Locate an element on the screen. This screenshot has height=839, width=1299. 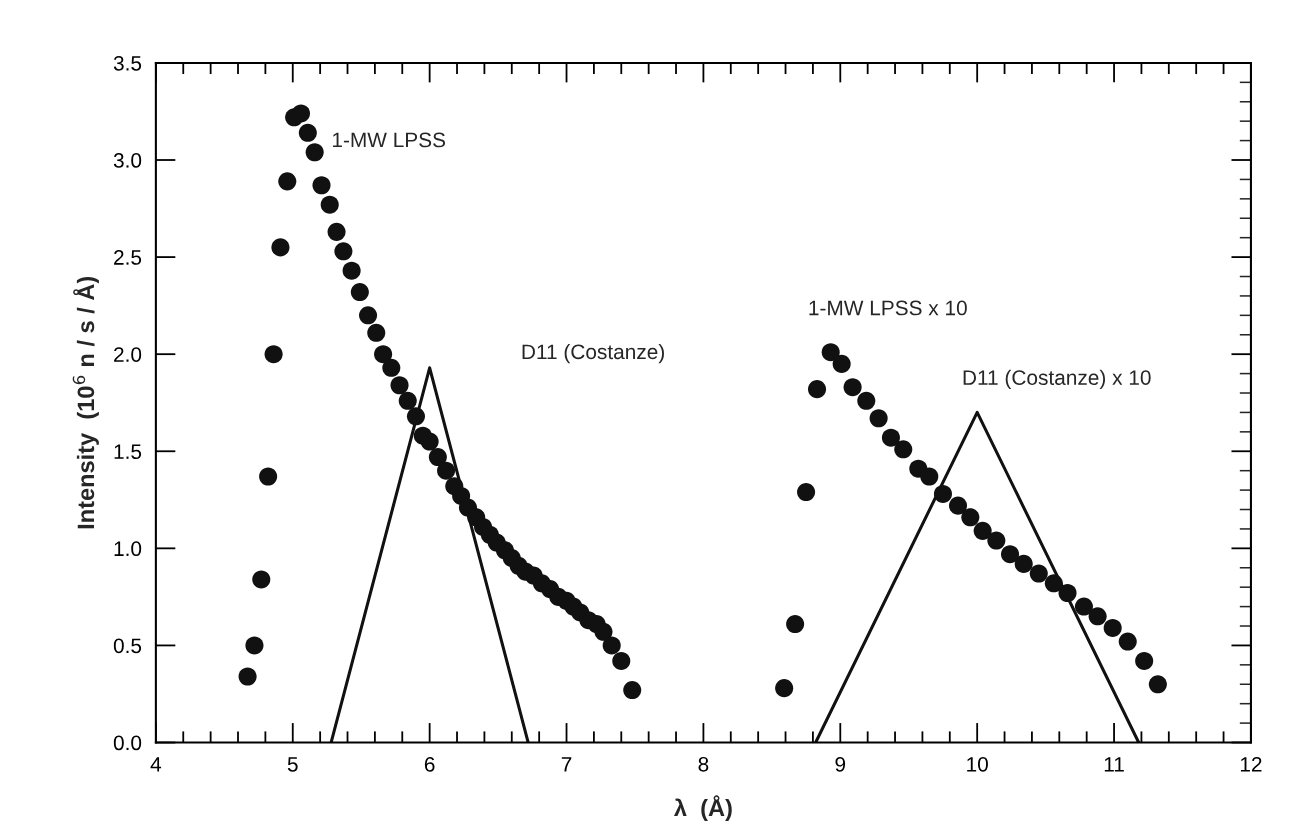
x-tick-label: 9 is located at coordinates (840, 764).